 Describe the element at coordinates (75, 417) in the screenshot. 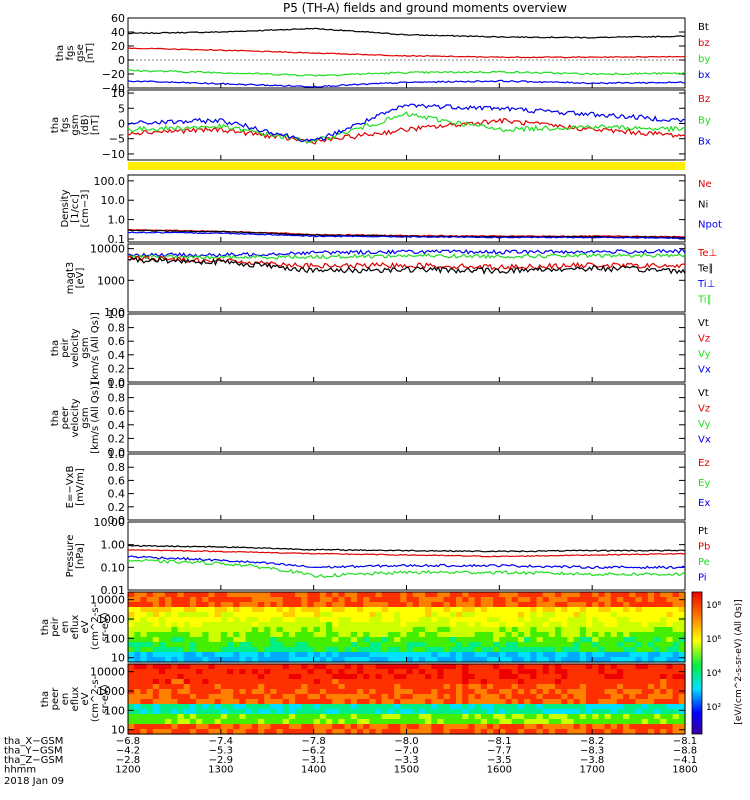

I see `y-axis-label: velocity` at that location.